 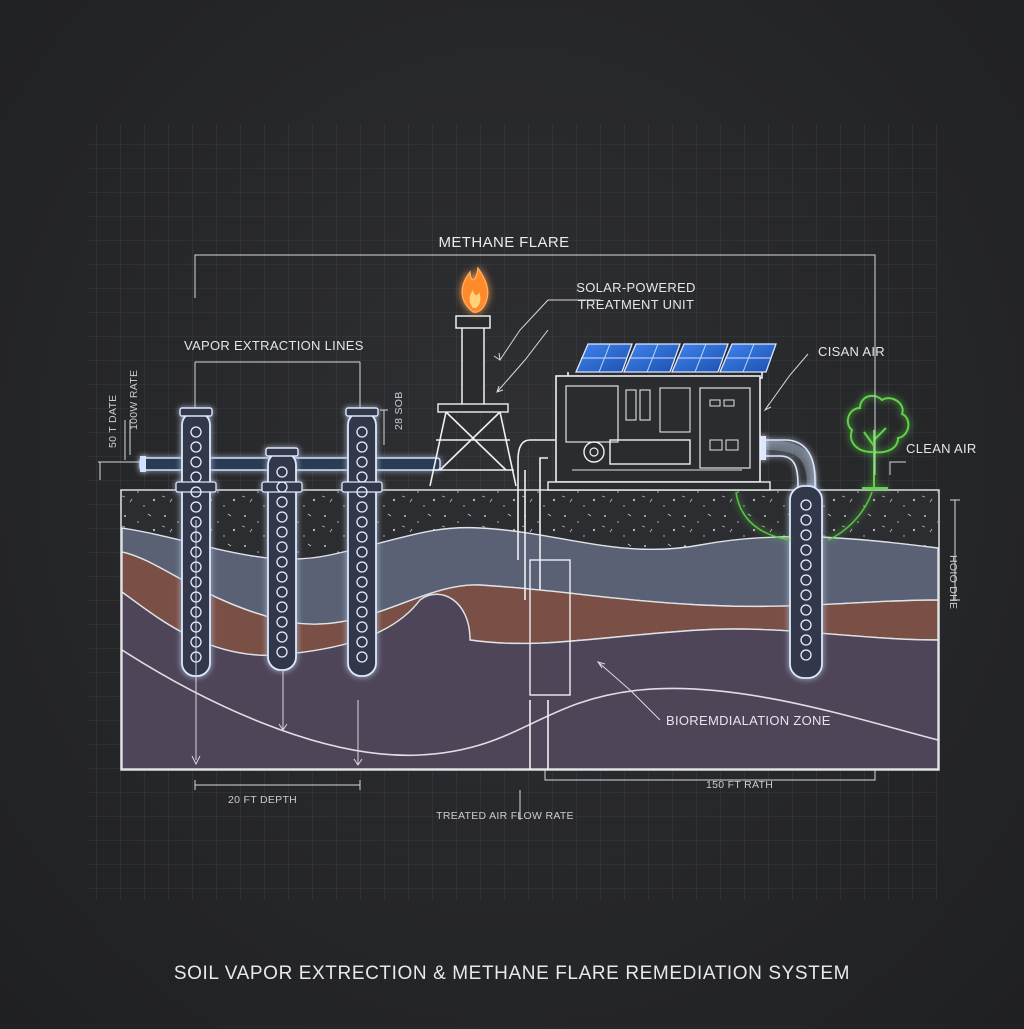 What do you see at coordinates (134, 400) in the screenshot?
I see `left-dimension-label-2: 100W RATE` at bounding box center [134, 400].